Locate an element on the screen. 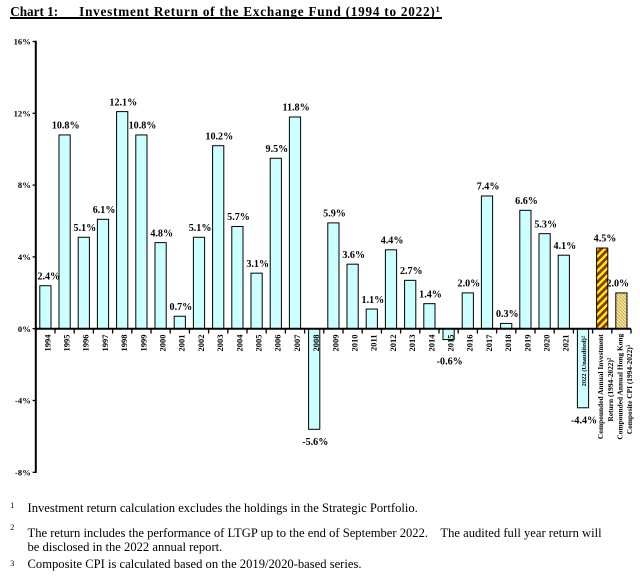 This screenshot has width=640, height=577. svg-text: 5.9% is located at coordinates (334, 214).